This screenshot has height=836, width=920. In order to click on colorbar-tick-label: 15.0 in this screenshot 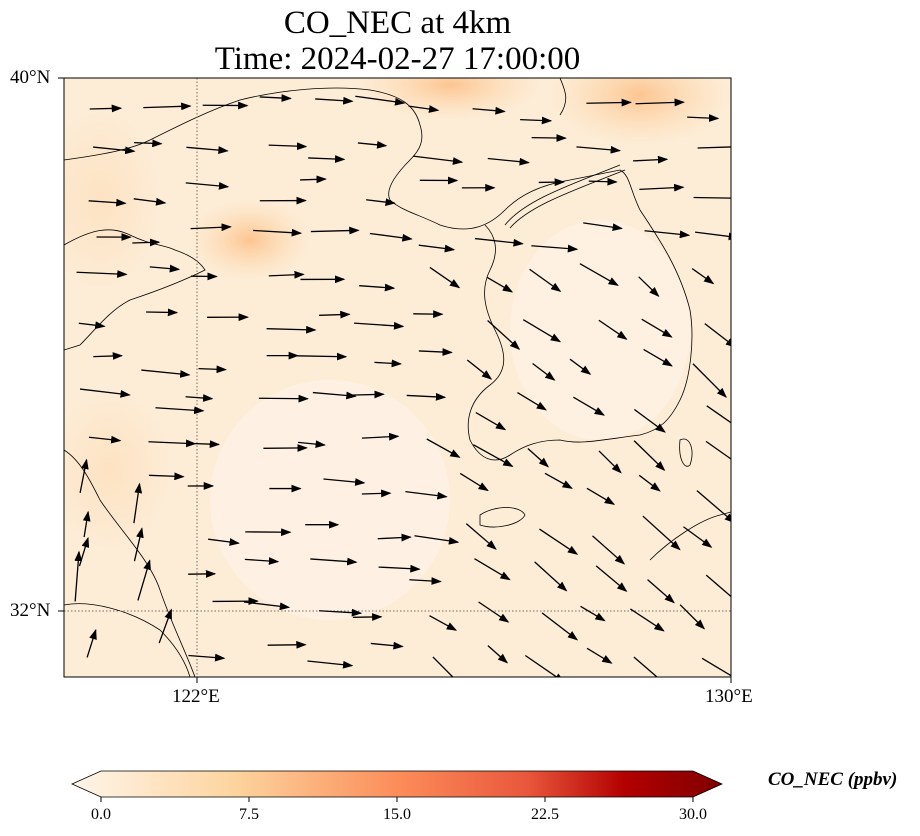, I will do `click(397, 814)`.